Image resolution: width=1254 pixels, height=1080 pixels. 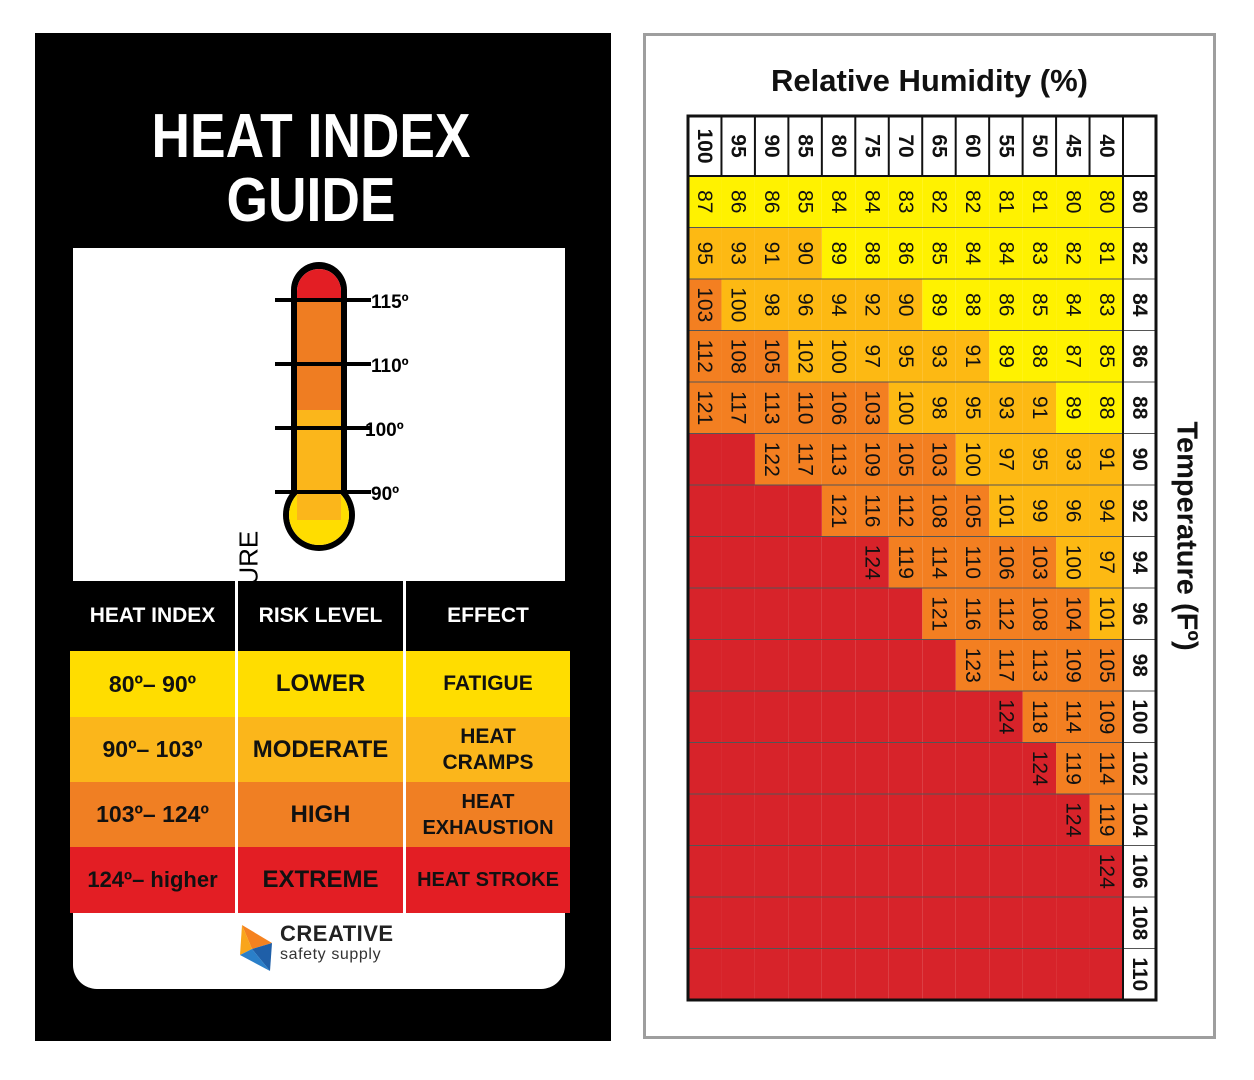 I want to click on heat-value-label: 109, so click(x=1106, y=716).